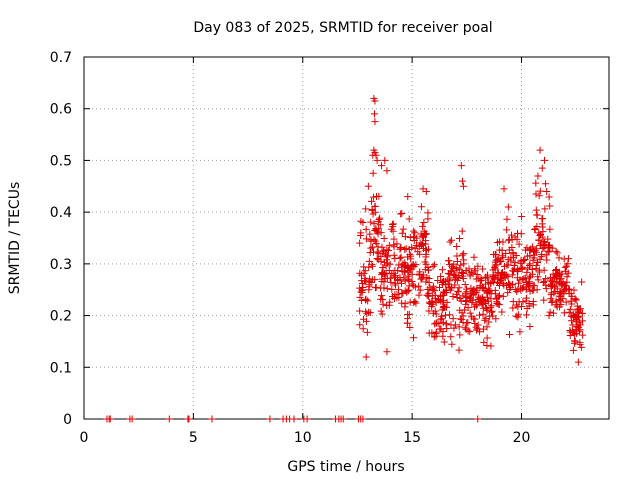 Image resolution: width=640 pixels, height=480 pixels. What do you see at coordinates (61, 58) in the screenshot?
I see `y-tick-label: 0.7` at bounding box center [61, 58].